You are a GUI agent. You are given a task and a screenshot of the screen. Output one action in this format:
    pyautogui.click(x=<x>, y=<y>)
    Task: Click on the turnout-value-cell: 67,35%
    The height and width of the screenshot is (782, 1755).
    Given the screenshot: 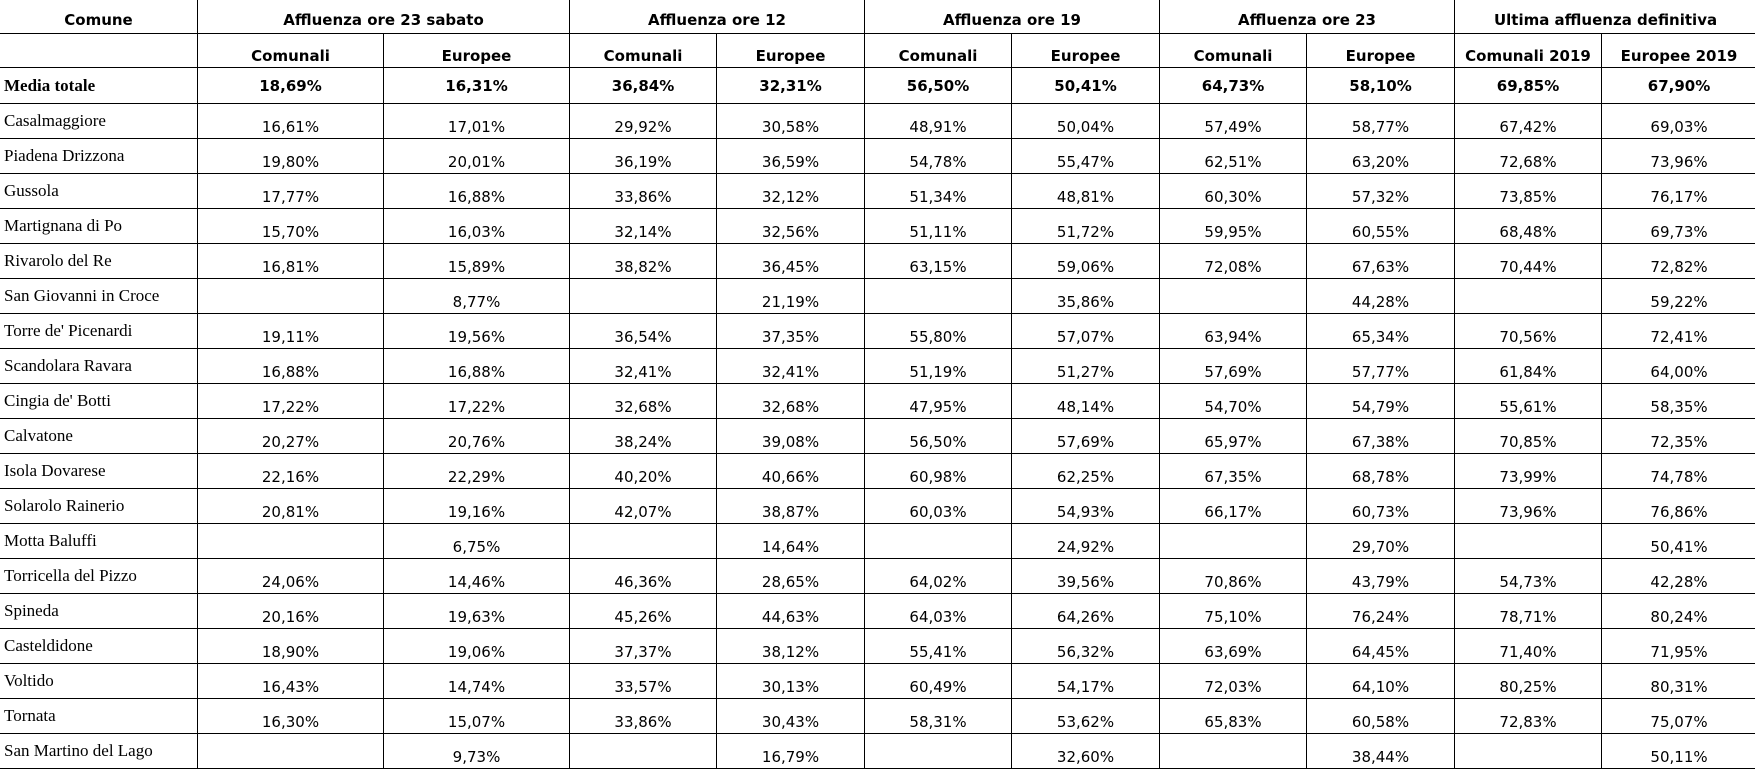 What is the action you would take?
    pyautogui.click(x=1233, y=471)
    